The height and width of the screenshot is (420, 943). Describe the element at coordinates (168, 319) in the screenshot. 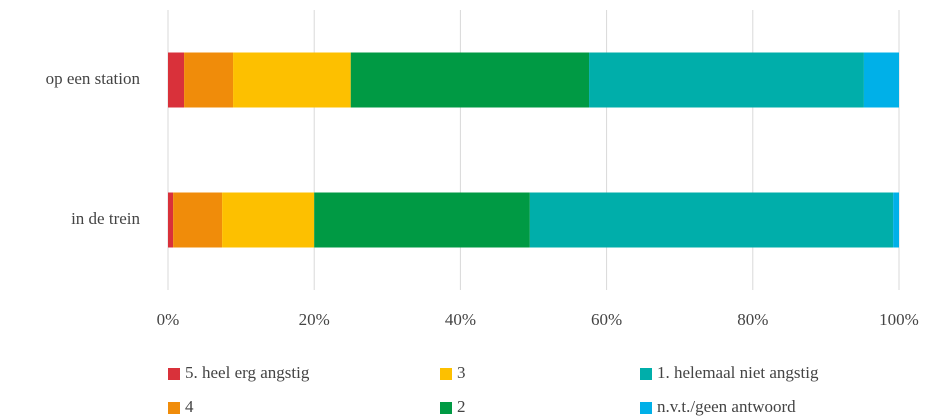

I see `x-tick-label: 0%` at that location.